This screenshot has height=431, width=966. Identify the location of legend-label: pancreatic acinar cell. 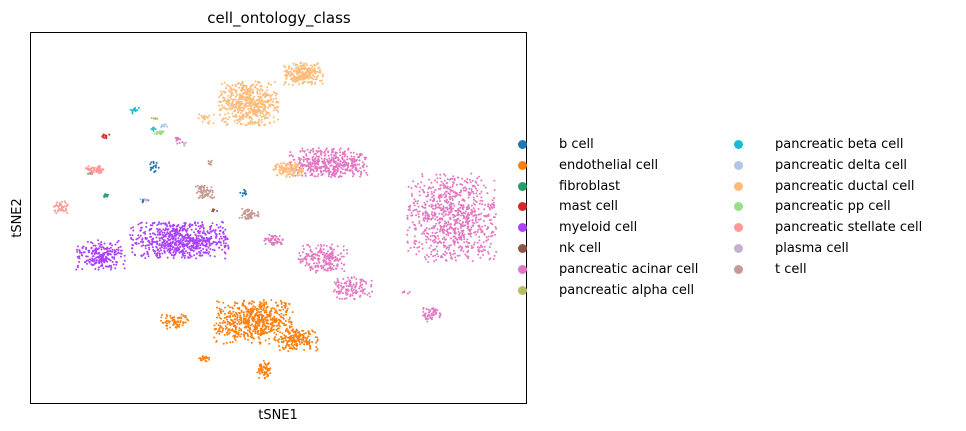
(629, 269).